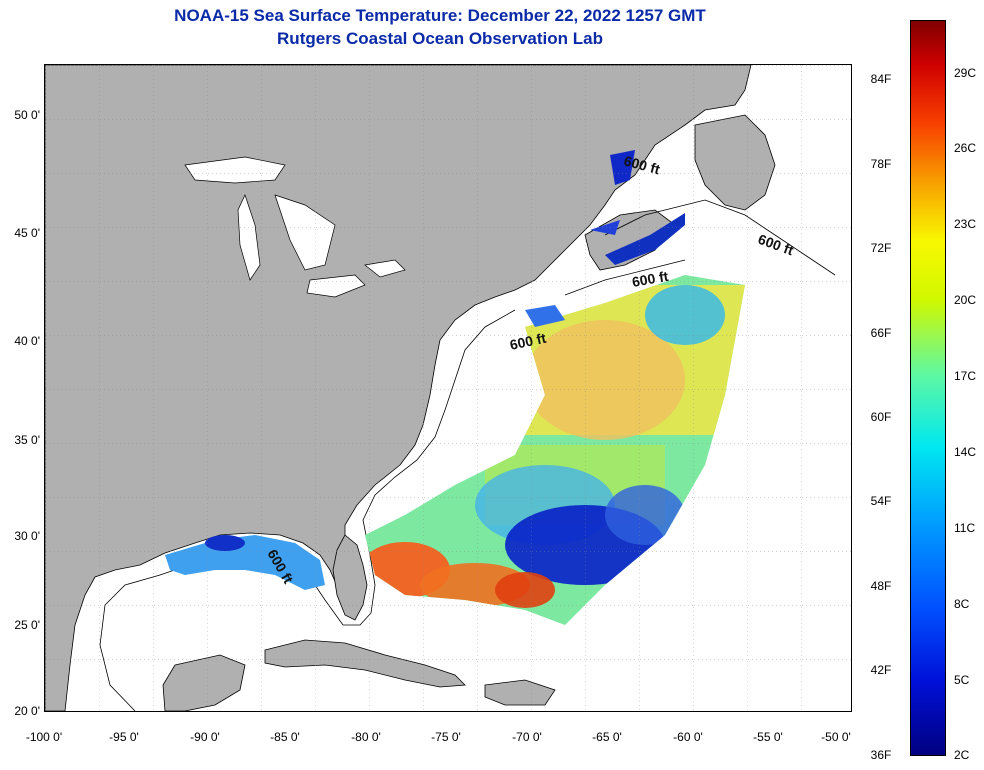  Describe the element at coordinates (881, 501) in the screenshot. I see `colorbar-f-label: 54F` at that location.